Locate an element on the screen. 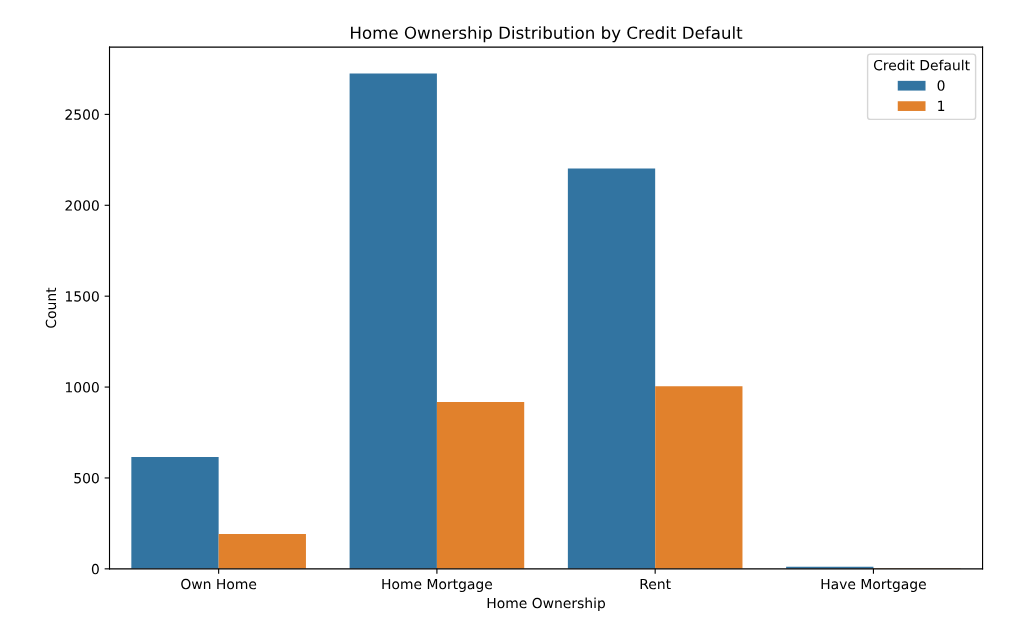 This screenshot has height=637, width=1014. y-tick-label: 0 is located at coordinates (95, 569).